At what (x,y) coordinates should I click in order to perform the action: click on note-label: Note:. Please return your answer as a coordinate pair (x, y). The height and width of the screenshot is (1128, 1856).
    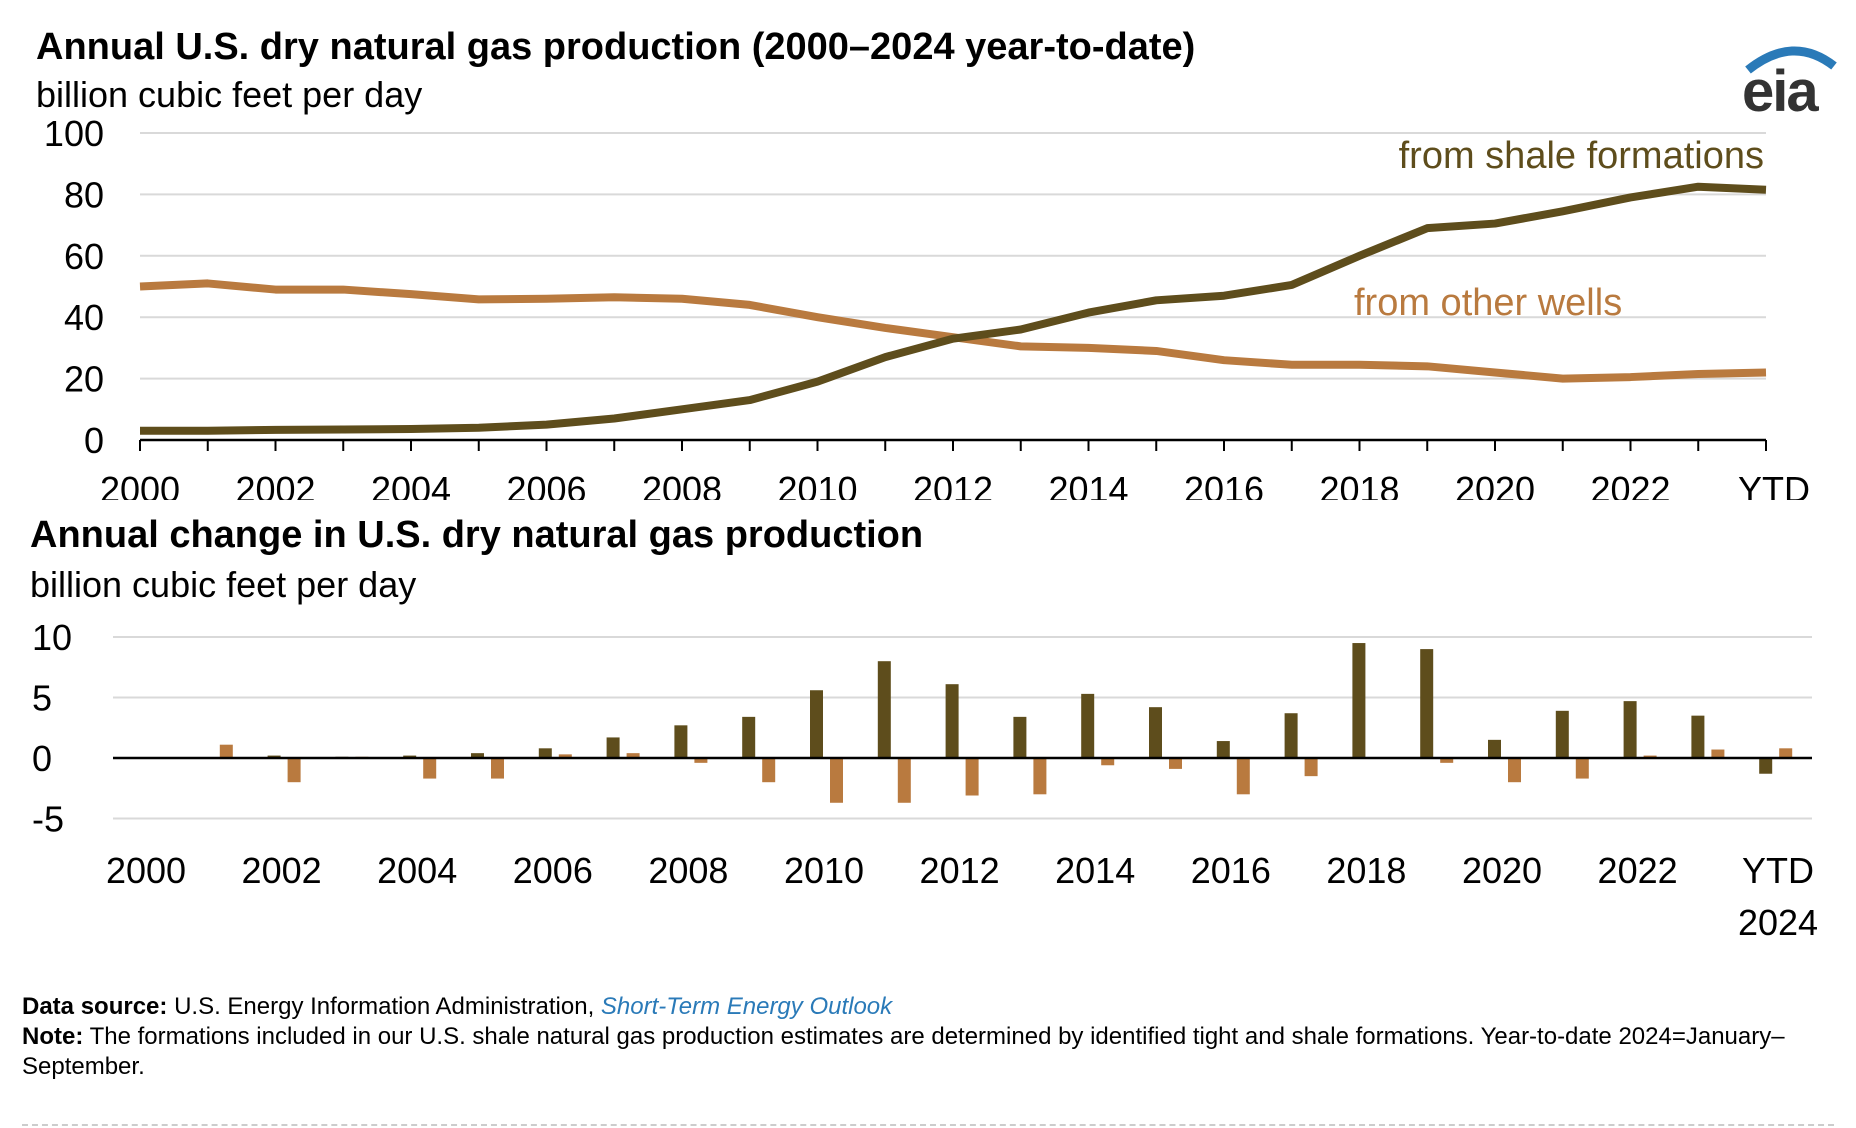
    Looking at the image, I should click on (53, 1036).